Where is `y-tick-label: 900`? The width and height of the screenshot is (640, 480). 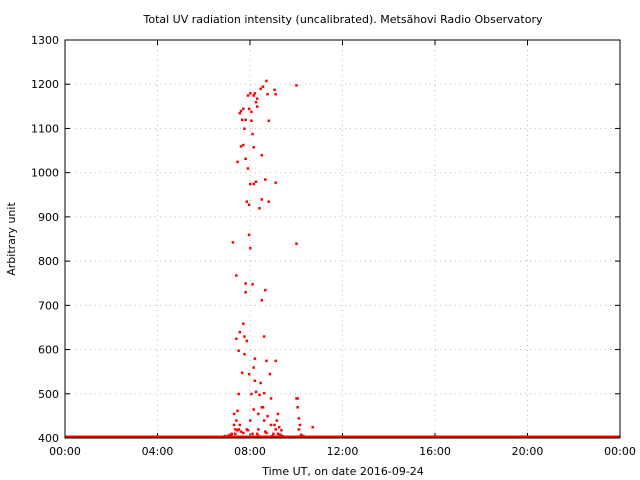 y-tick-label: 900 is located at coordinates (48, 217).